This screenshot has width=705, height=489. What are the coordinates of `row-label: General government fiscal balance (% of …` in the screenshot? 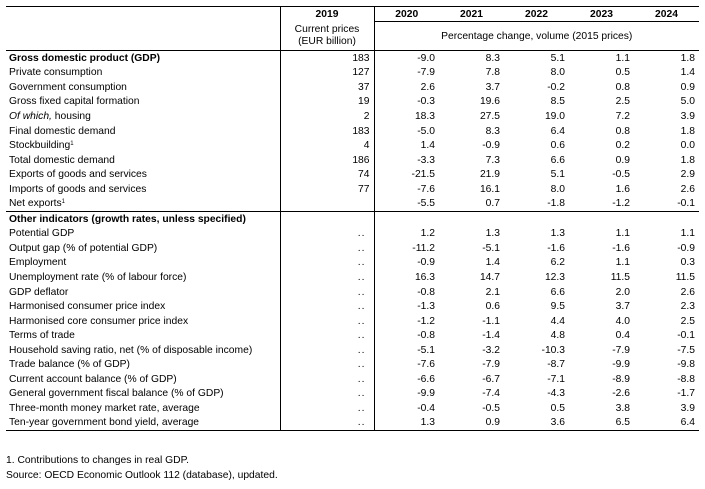 It's located at (116, 394).